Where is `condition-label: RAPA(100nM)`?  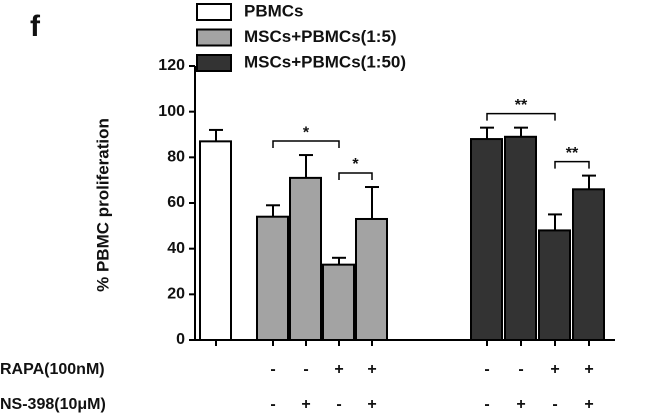 condition-label: RAPA(100nM) is located at coordinates (52, 369).